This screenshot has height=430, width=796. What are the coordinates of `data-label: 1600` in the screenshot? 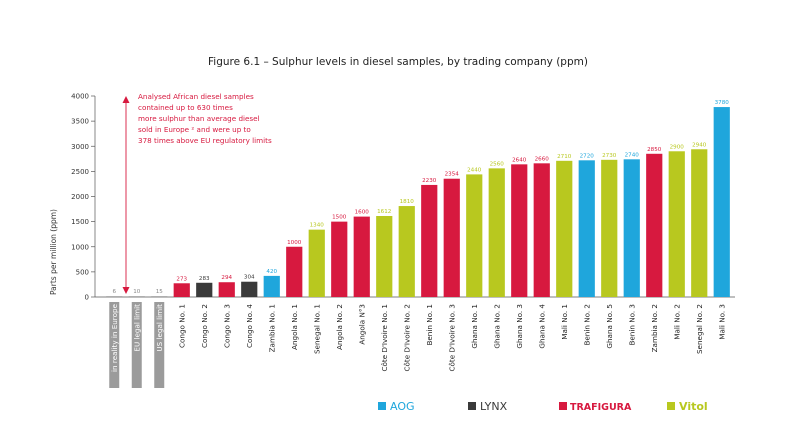 It's located at (362, 213).